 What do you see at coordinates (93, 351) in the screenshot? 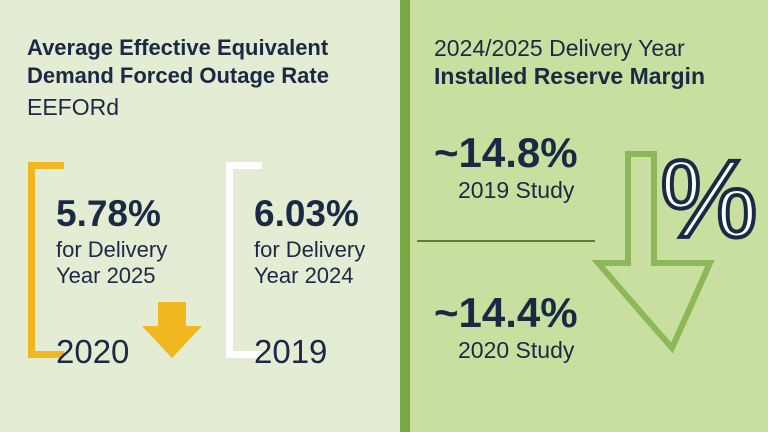
I see `year-2020: 2020` at bounding box center [93, 351].